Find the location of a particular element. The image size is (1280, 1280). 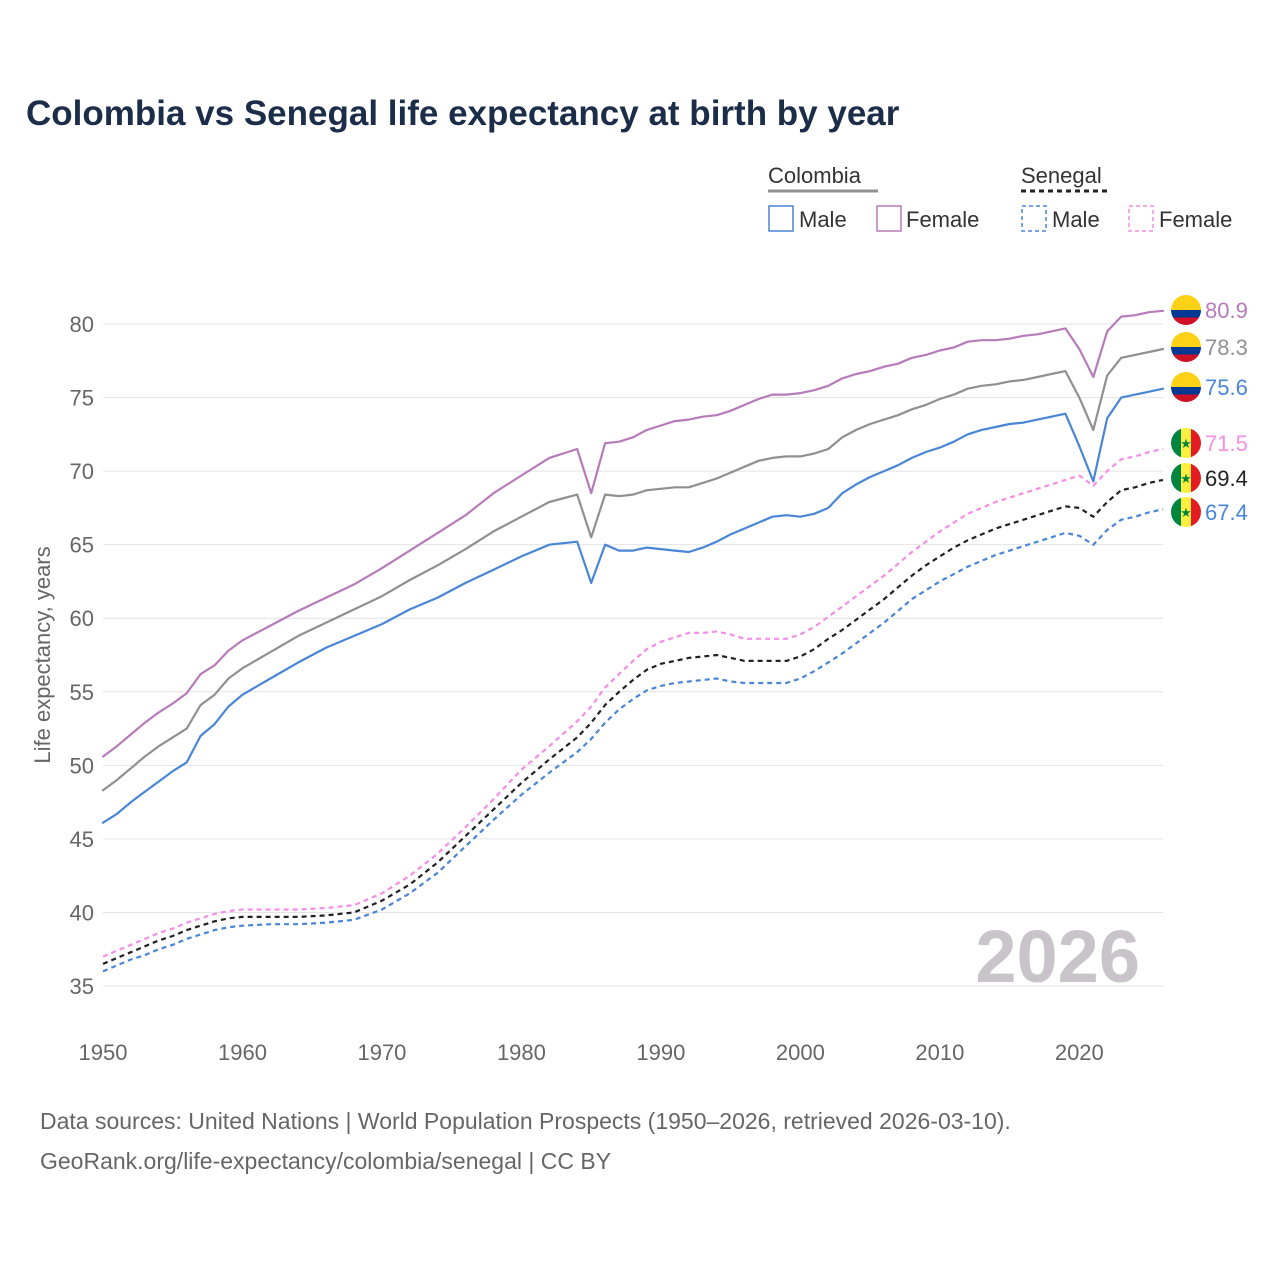

y-tick-label-75: 75 is located at coordinates (82, 398).